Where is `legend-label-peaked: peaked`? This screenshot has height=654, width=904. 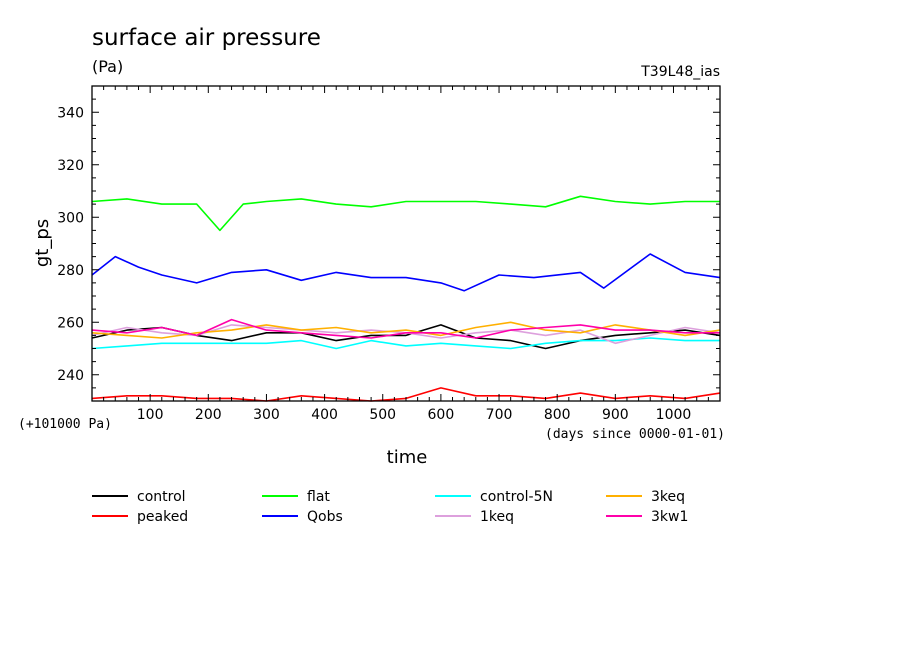 legend-label-peaked: peaked is located at coordinates (162, 517).